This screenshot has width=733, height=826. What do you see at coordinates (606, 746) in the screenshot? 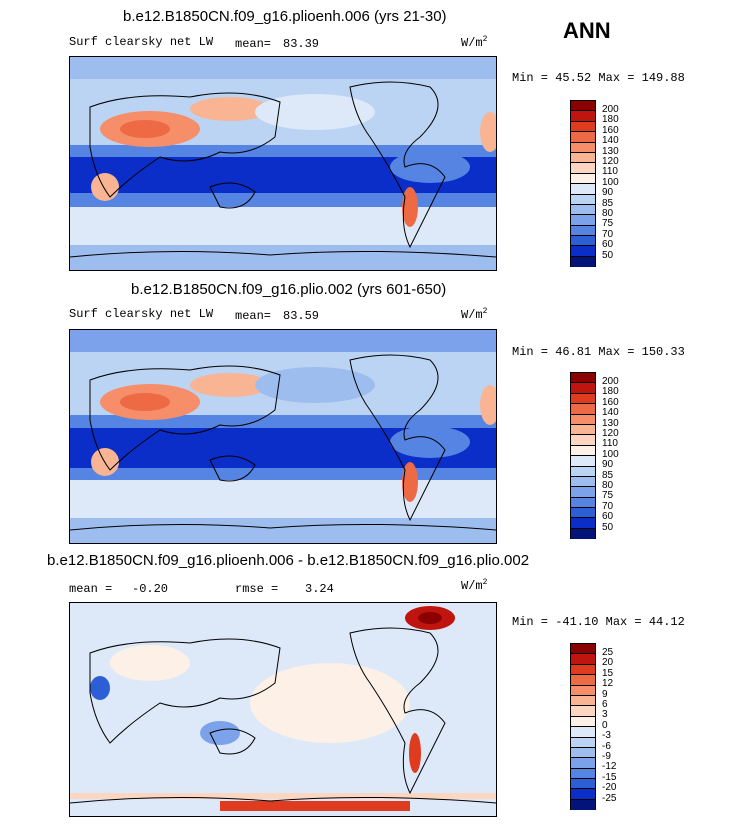
I see `tick-label: -6` at bounding box center [606, 746].